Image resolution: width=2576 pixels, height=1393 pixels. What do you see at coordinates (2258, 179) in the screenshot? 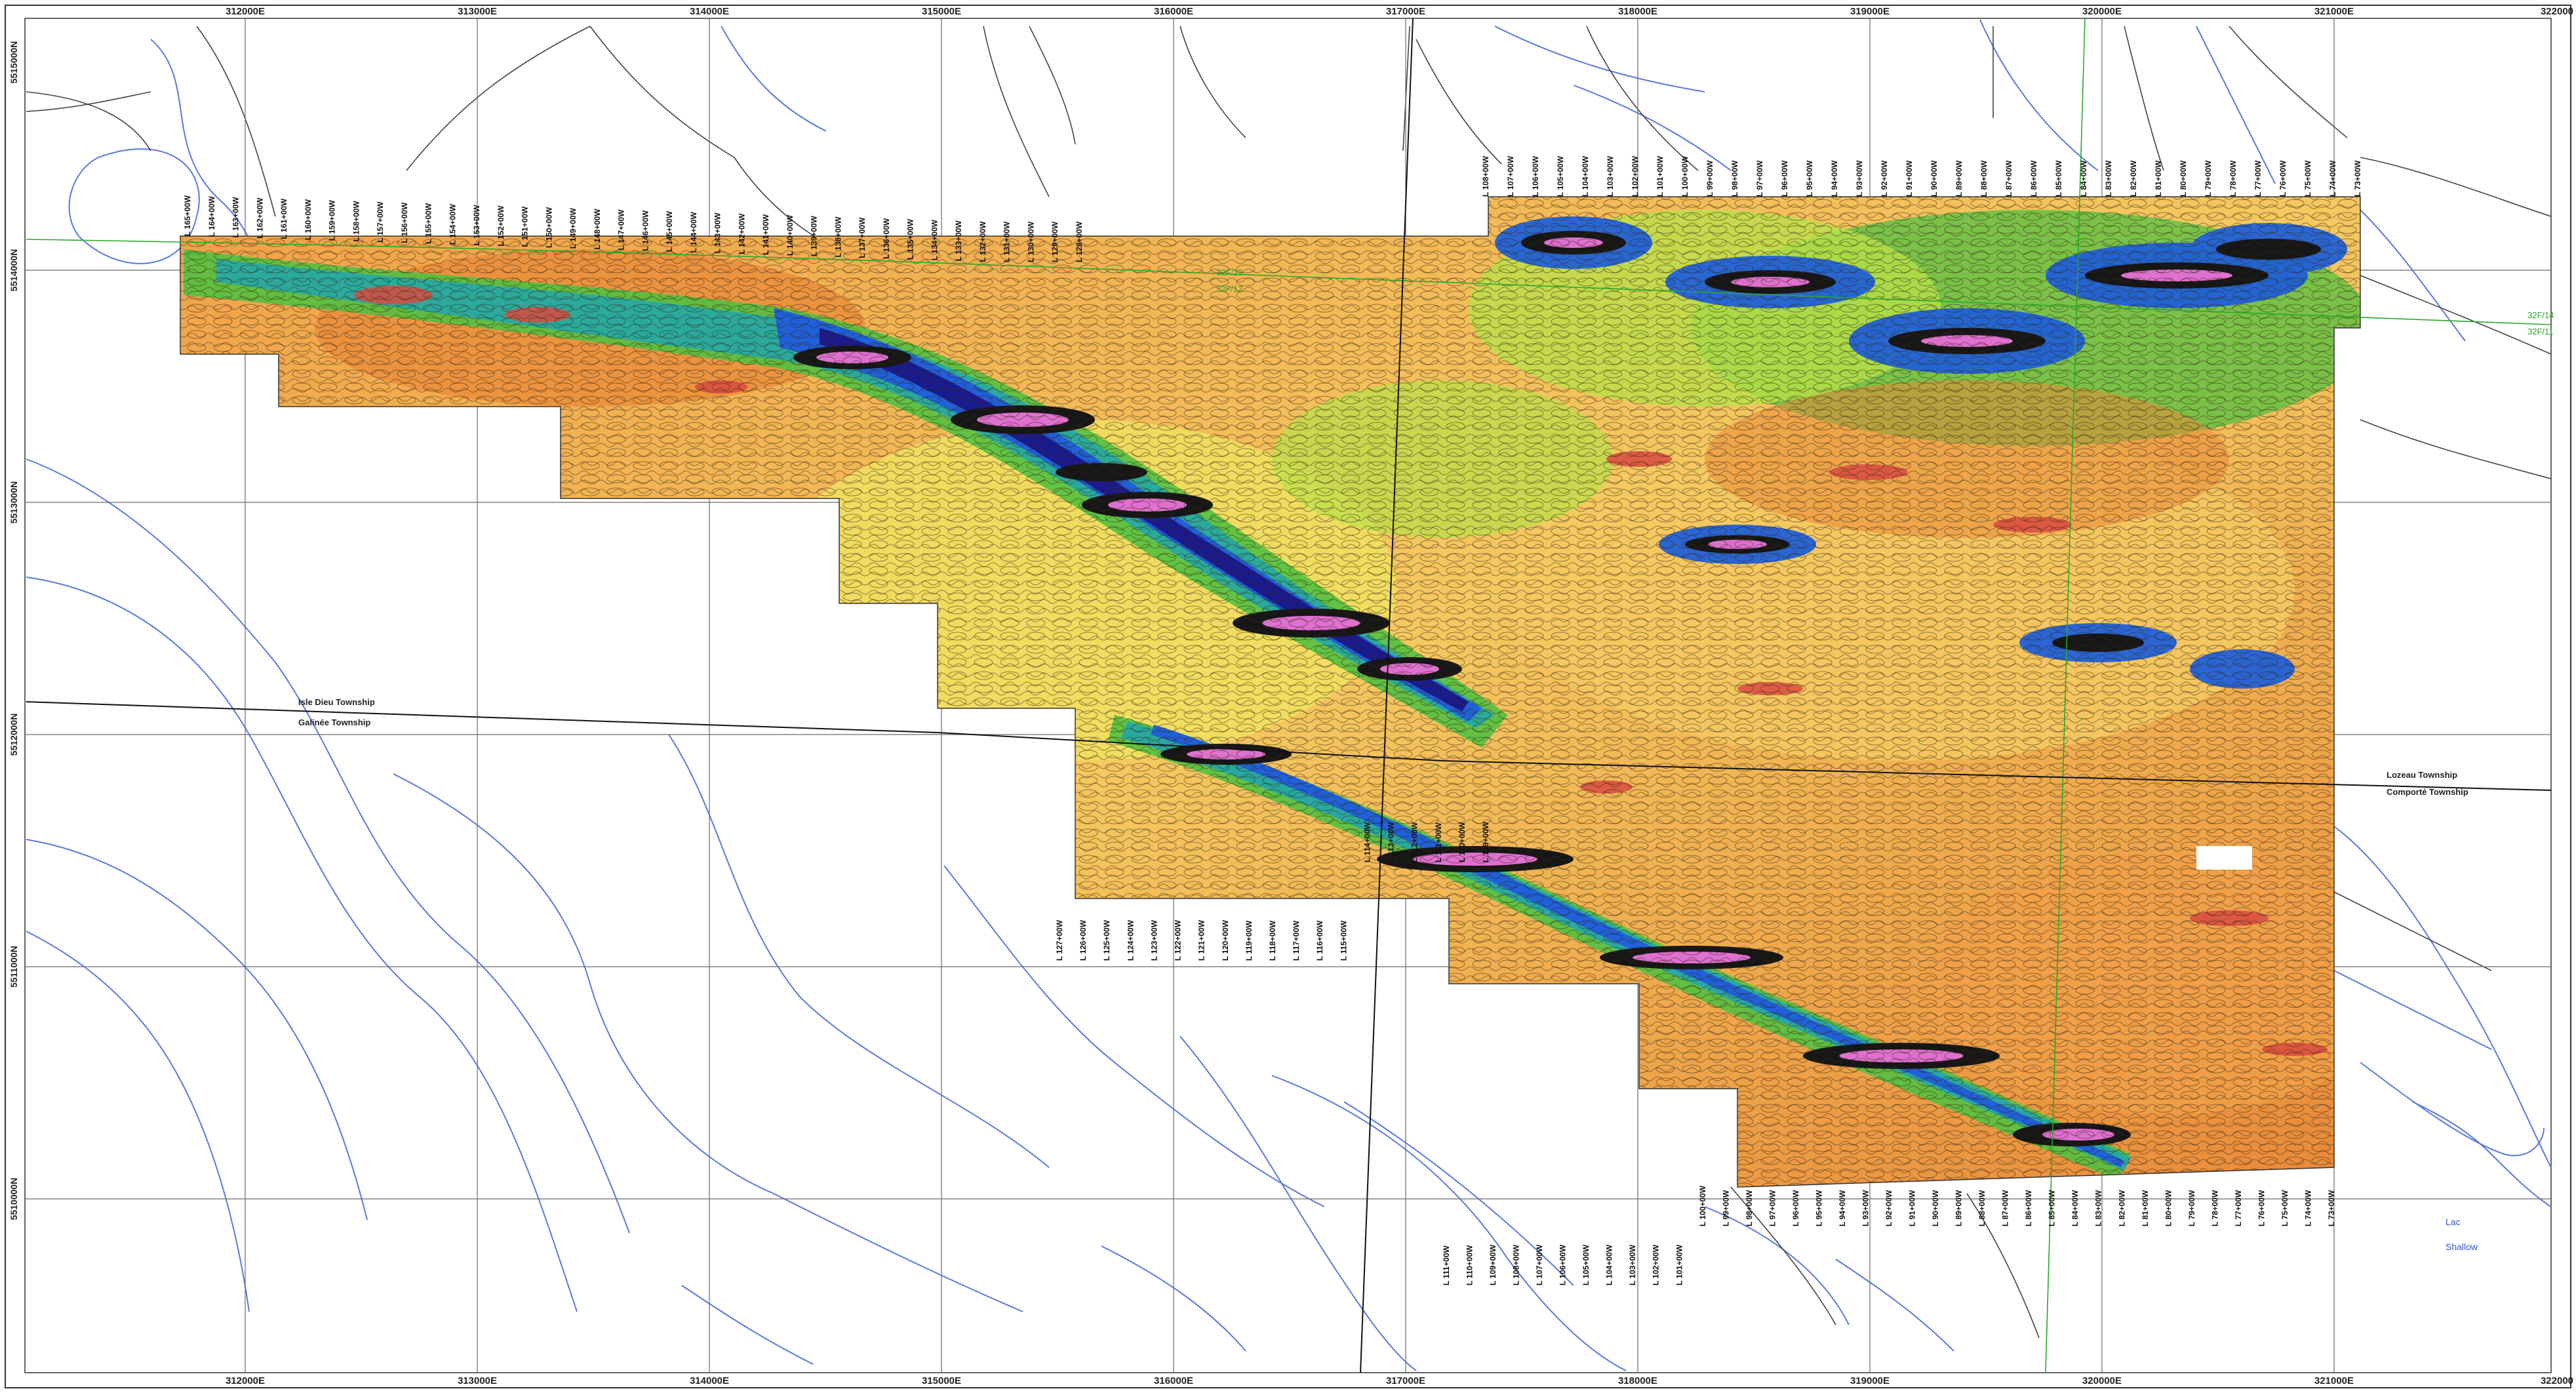
I see `survey-line-label: L 77+00W` at bounding box center [2258, 179].